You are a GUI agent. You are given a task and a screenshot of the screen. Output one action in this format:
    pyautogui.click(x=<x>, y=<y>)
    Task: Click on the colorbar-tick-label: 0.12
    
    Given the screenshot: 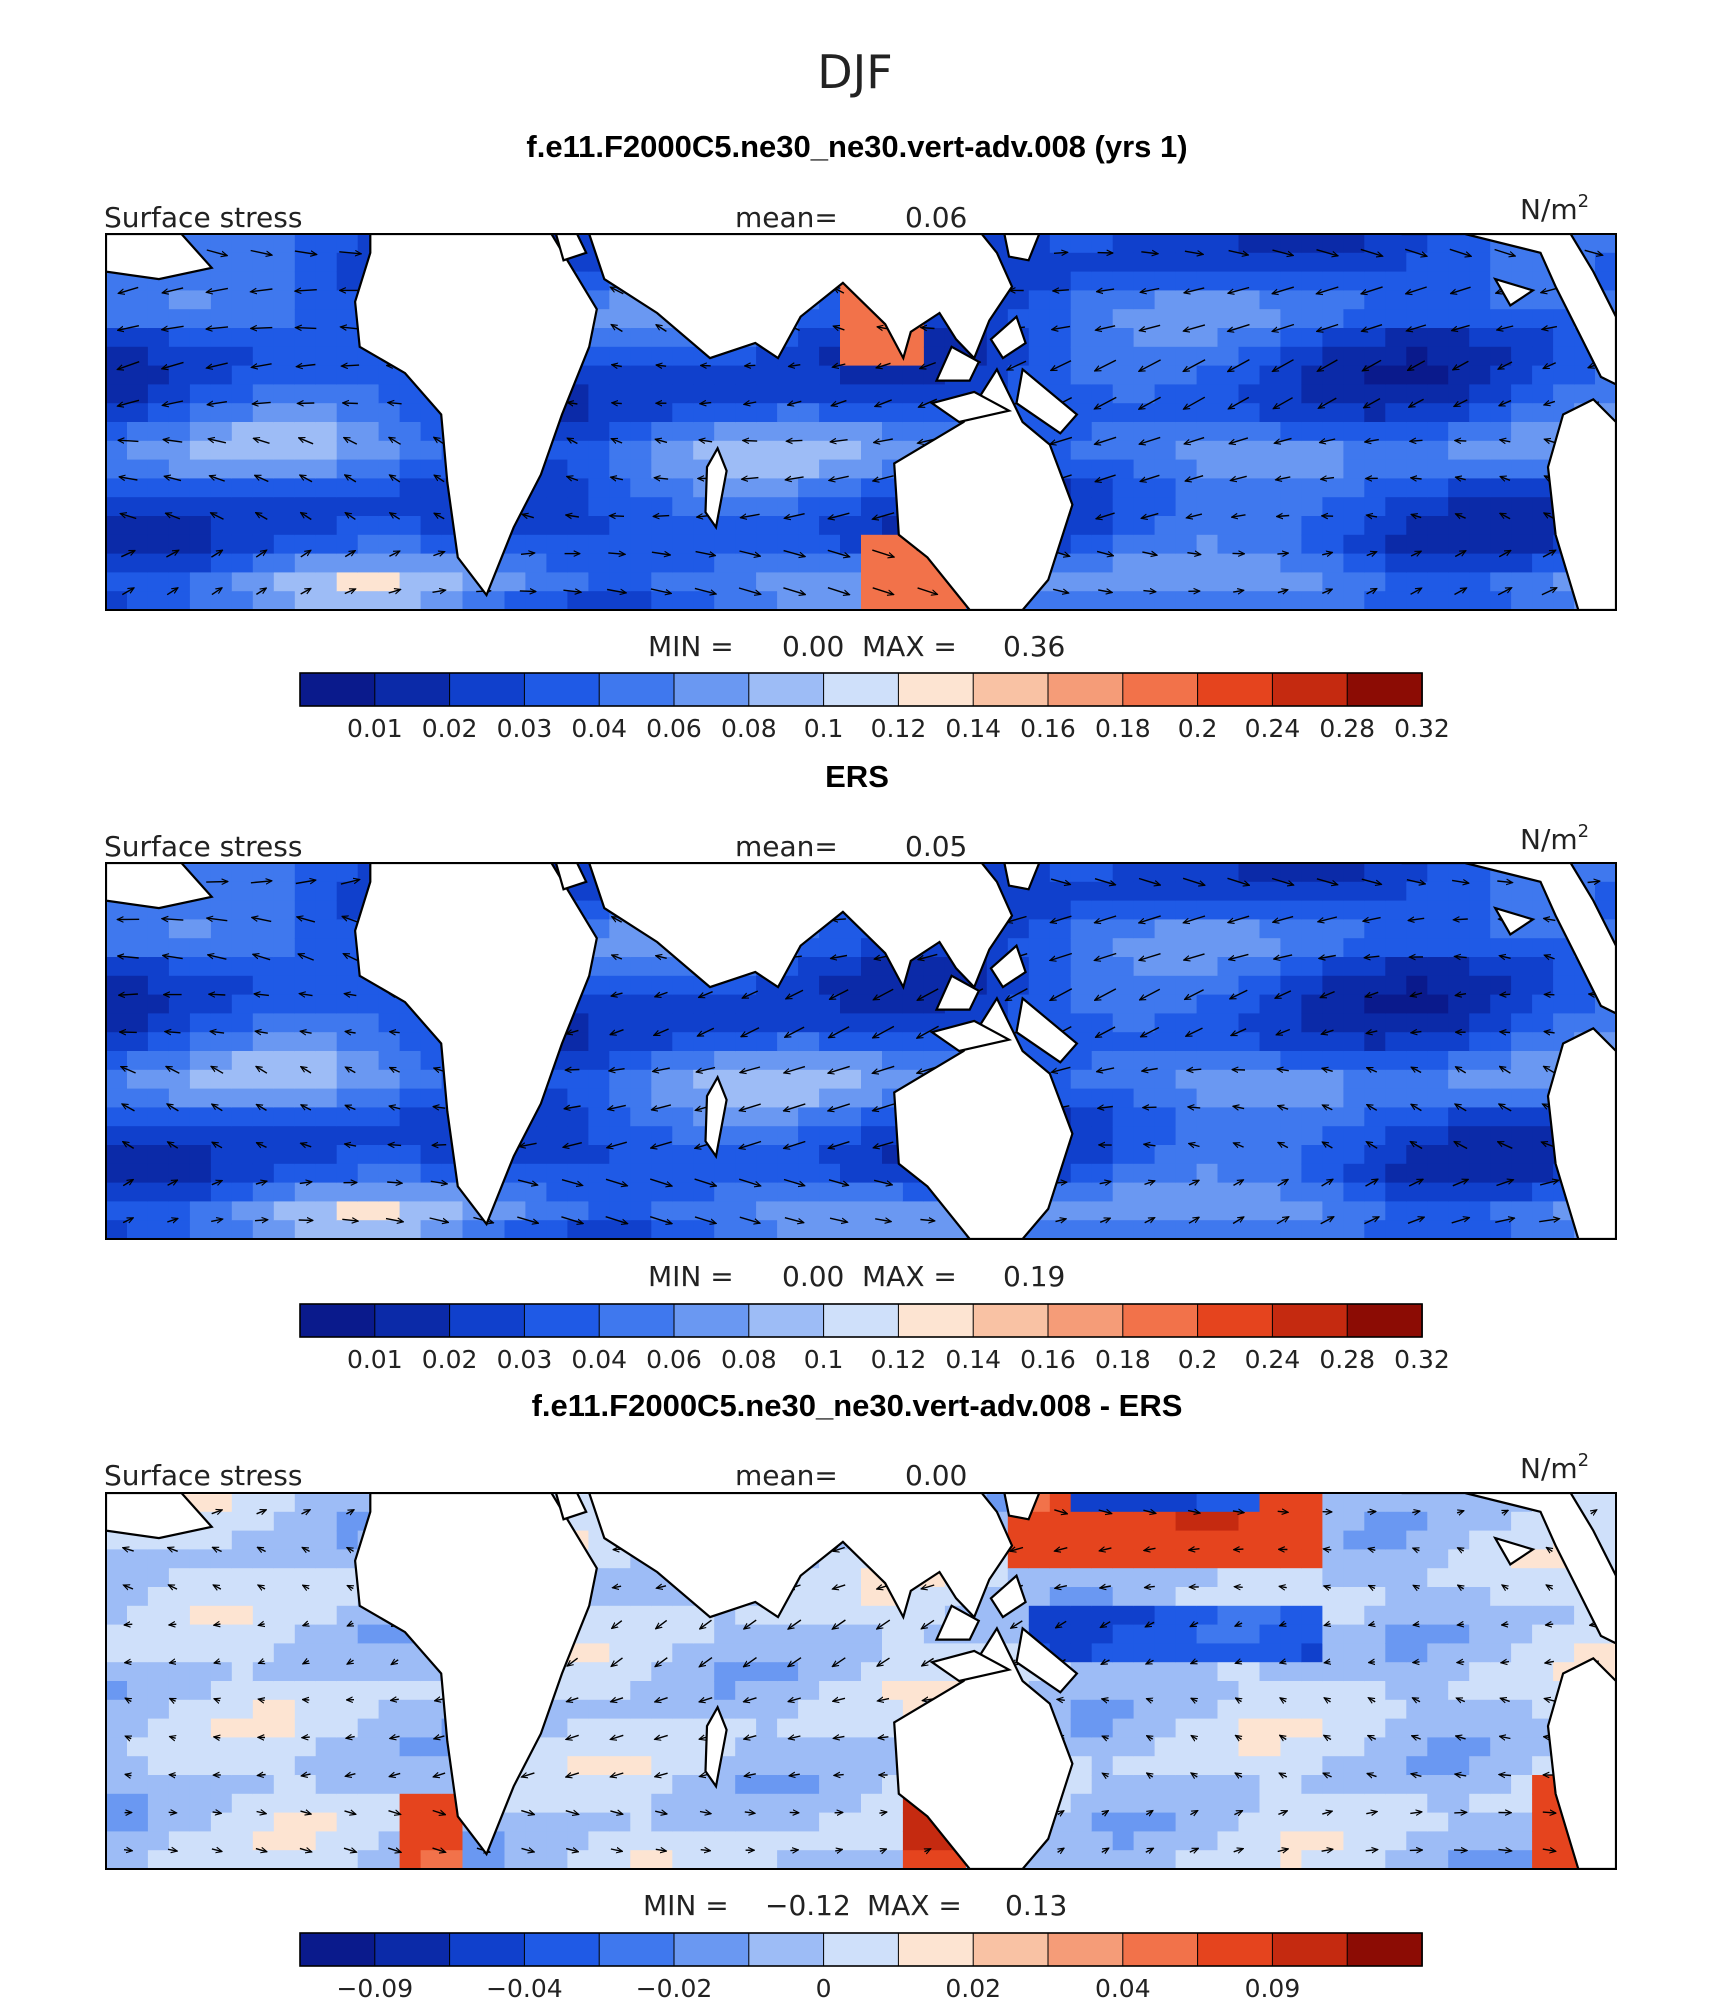 What is the action you would take?
    pyautogui.click(x=899, y=728)
    